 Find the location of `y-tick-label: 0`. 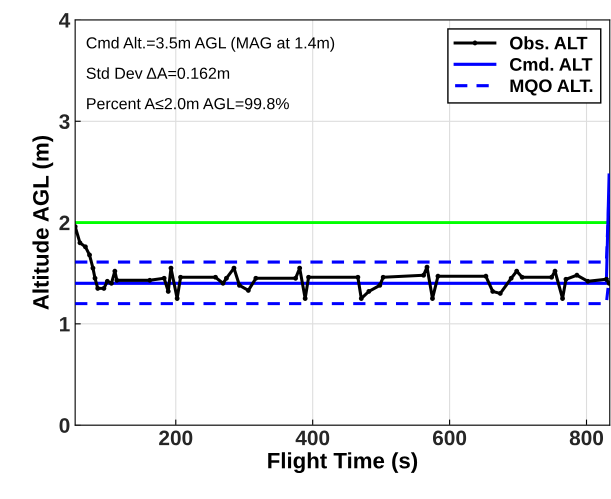

y-tick-label: 0 is located at coordinates (65, 425).